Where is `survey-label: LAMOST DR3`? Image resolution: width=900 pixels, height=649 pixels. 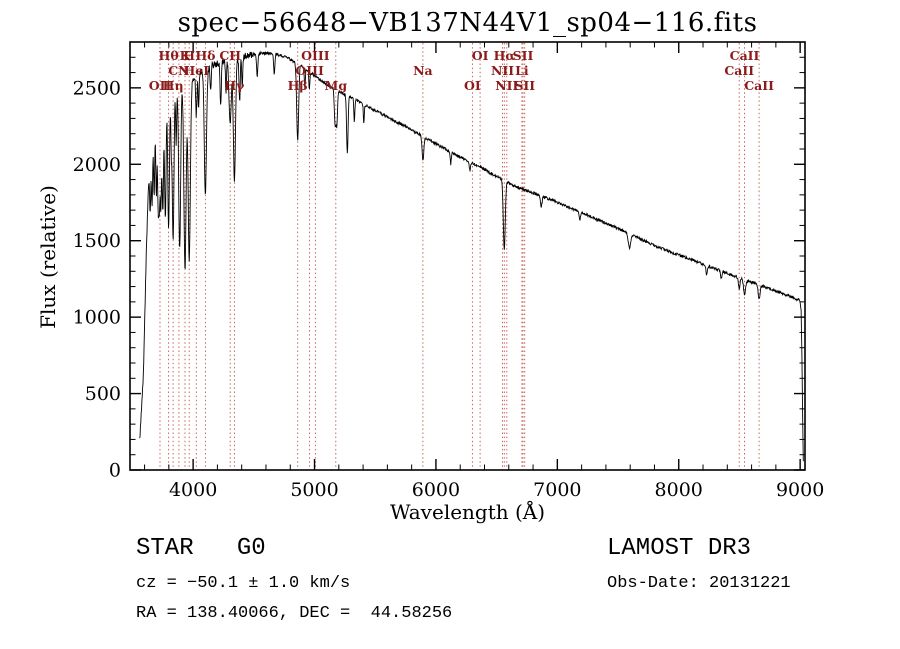
survey-label: LAMOST DR3 is located at coordinates (679, 548).